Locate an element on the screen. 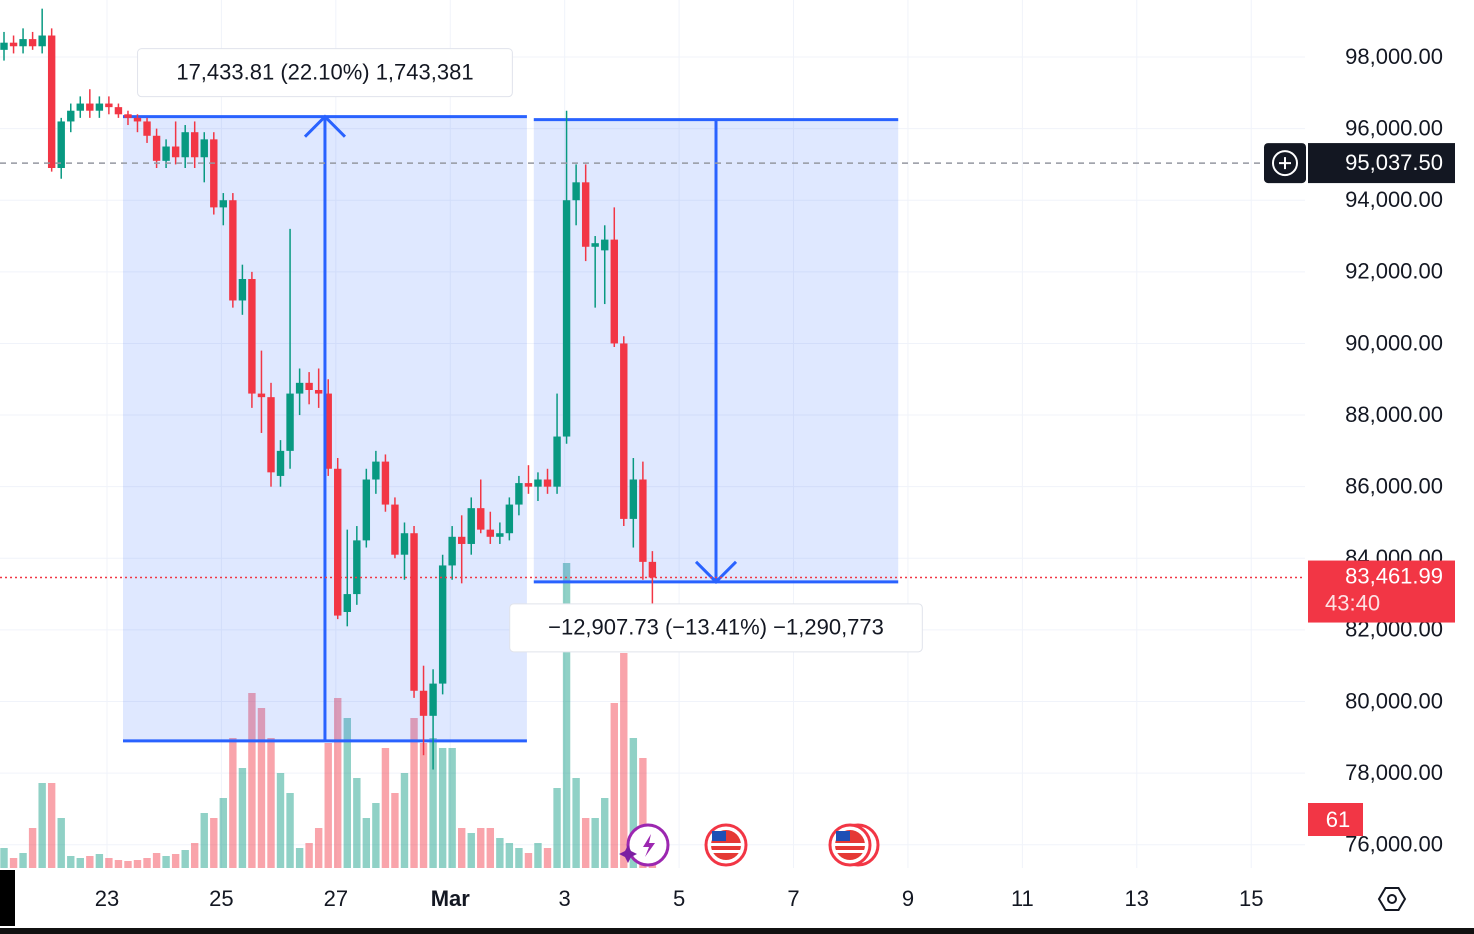  crosshair-plus is located at coordinates (1285, 163).